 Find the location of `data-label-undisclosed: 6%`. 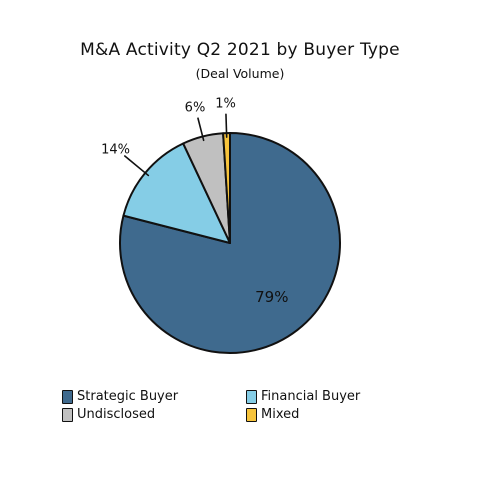

data-label-undisclosed: 6% is located at coordinates (195, 108).